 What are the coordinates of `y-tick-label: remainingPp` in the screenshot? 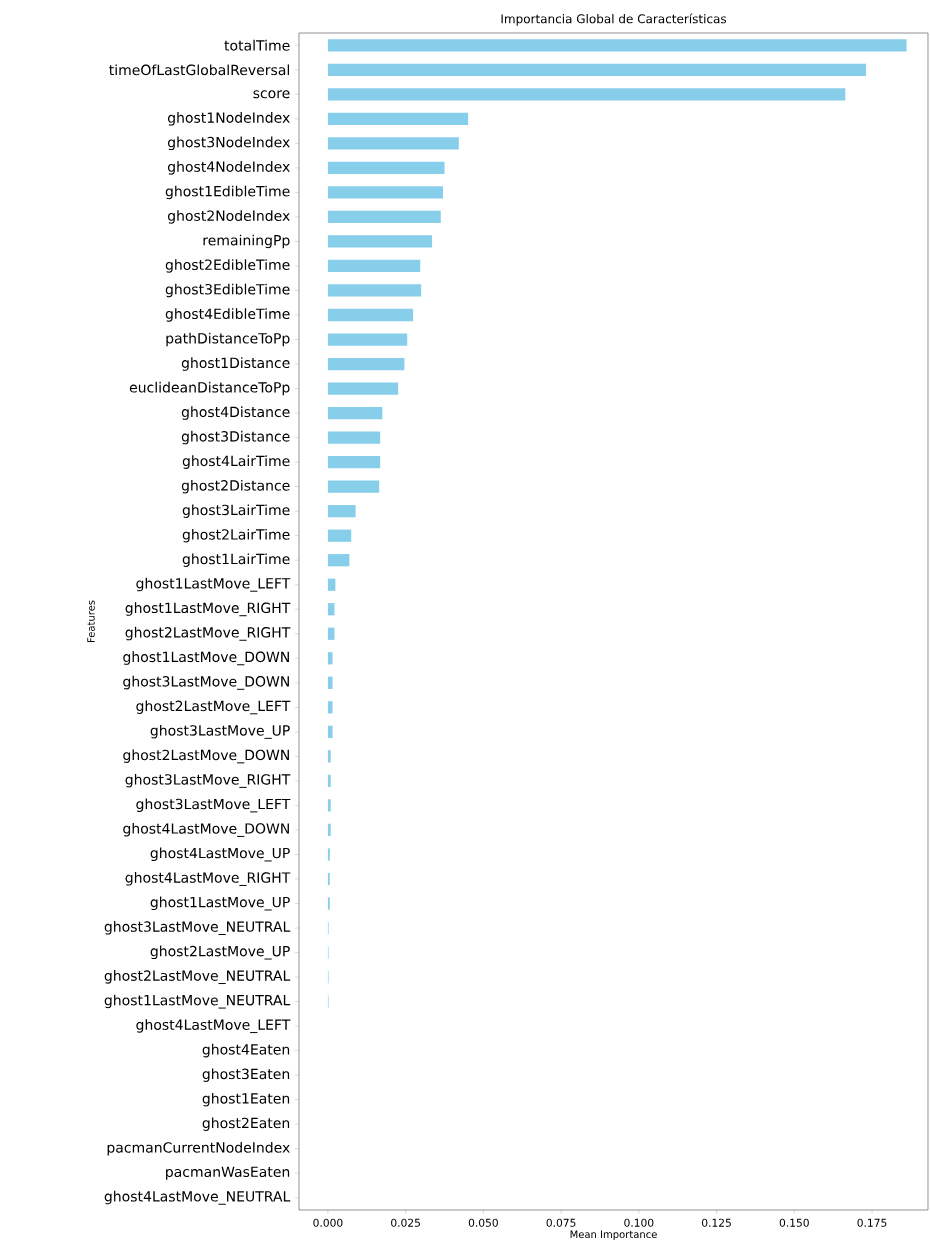 It's located at (246, 241).